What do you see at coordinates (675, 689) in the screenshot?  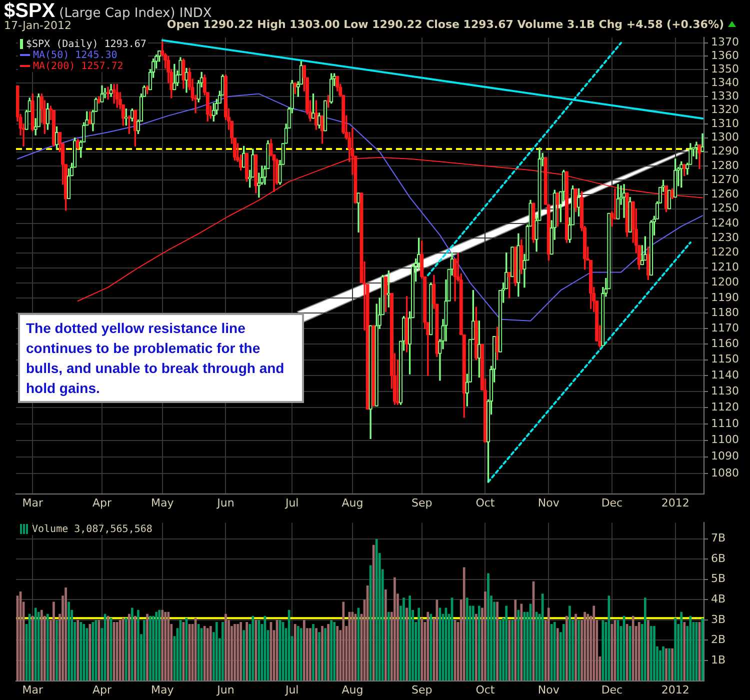 I see `x-tick-label: 2012` at bounding box center [675, 689].